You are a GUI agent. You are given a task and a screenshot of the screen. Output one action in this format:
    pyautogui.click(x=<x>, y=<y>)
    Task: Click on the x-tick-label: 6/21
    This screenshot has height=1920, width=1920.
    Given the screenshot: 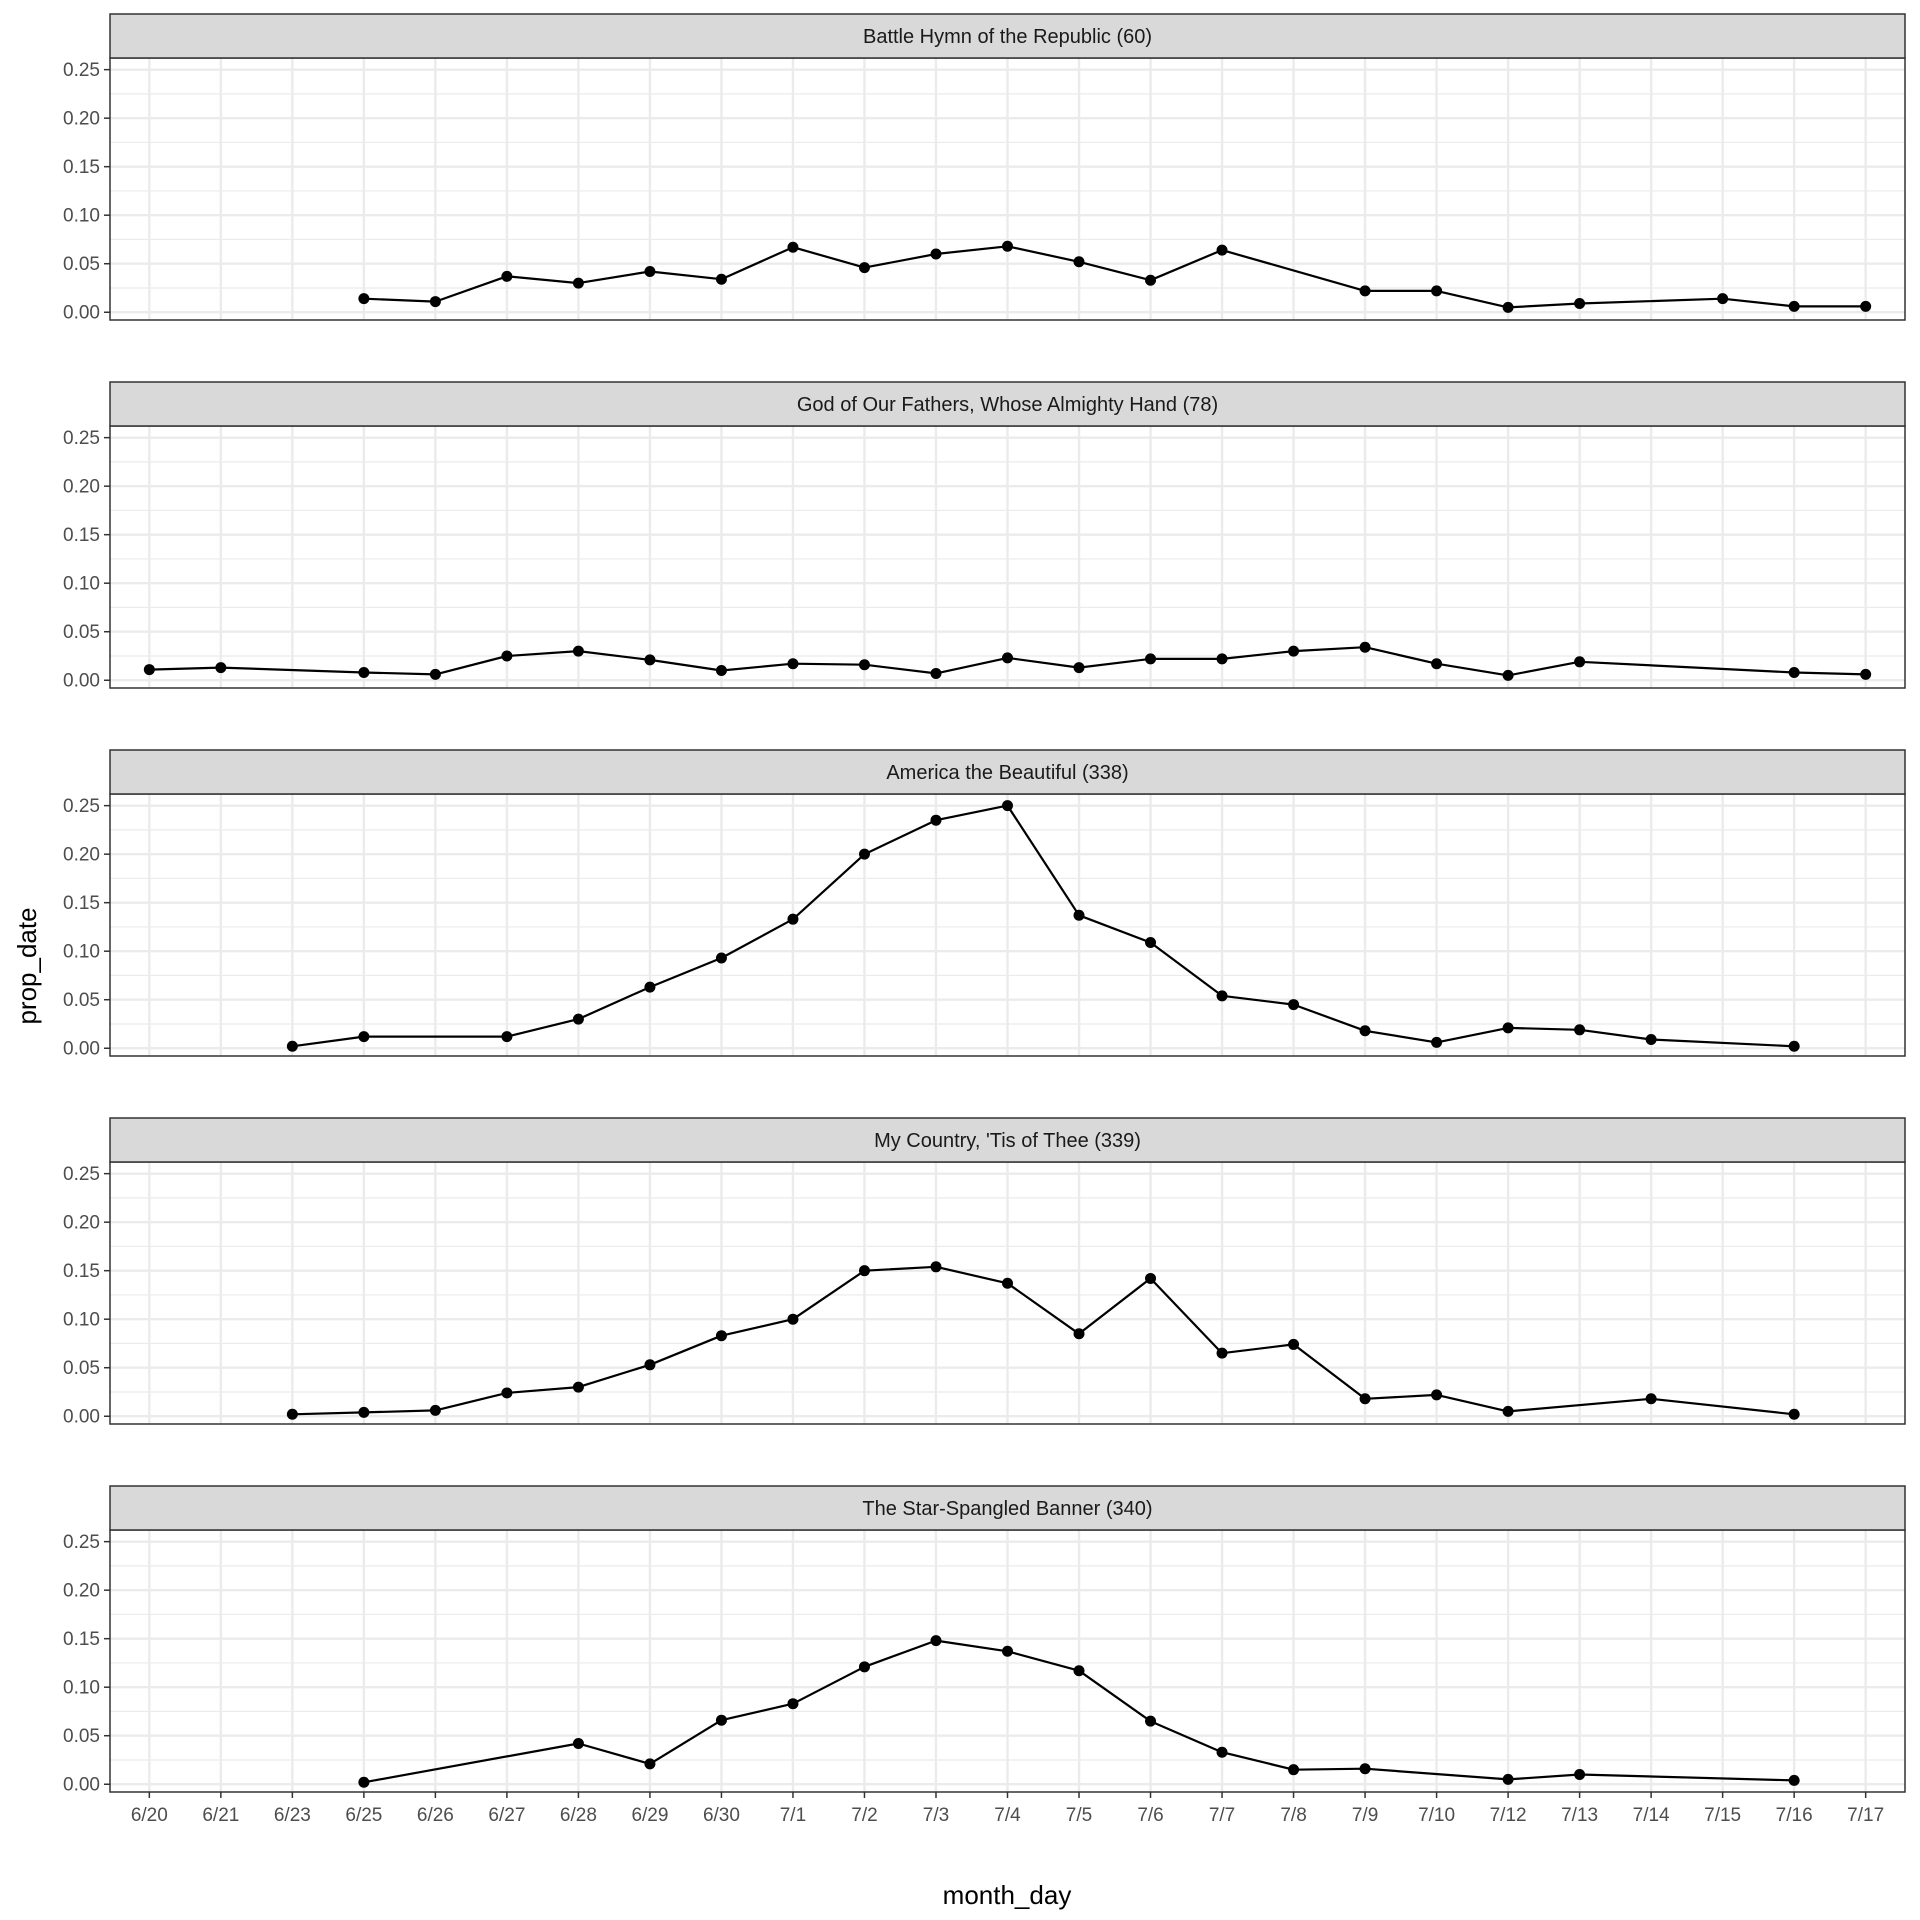 What is the action you would take?
    pyautogui.click(x=220, y=1815)
    